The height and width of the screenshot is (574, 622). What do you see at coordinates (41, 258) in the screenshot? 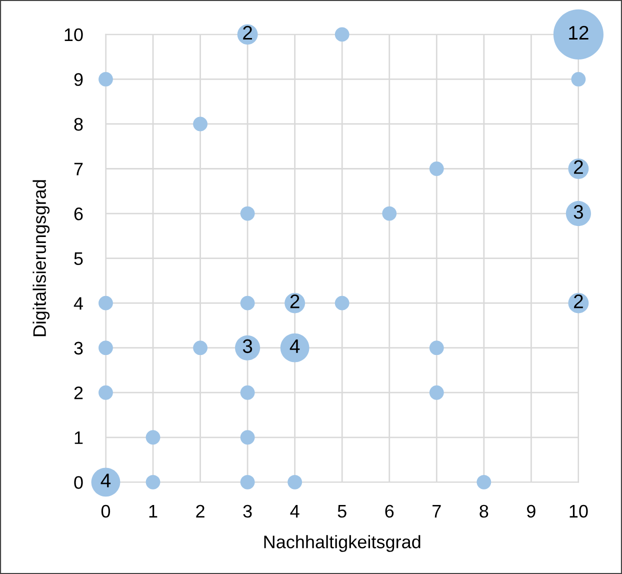
I see `y-axis-title: Digitalisierungsgrad` at bounding box center [41, 258].